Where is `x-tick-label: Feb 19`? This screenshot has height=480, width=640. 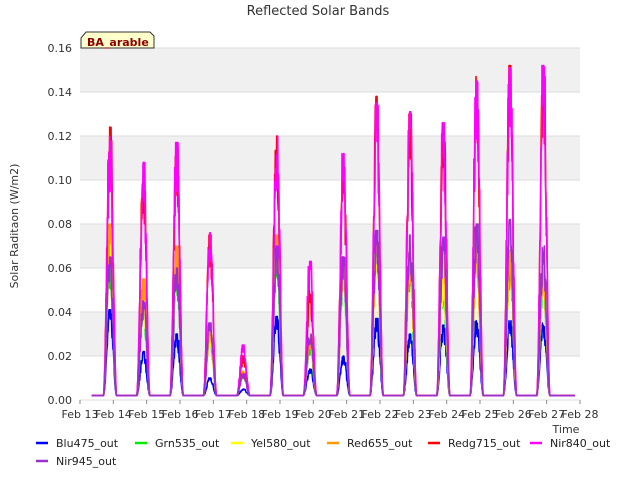 x-tick-label: Feb 19 is located at coordinates (280, 414).